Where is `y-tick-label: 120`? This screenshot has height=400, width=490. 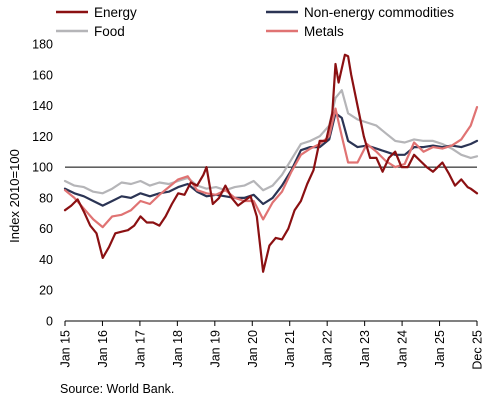
y-tick-label: 120 is located at coordinates (42, 137).